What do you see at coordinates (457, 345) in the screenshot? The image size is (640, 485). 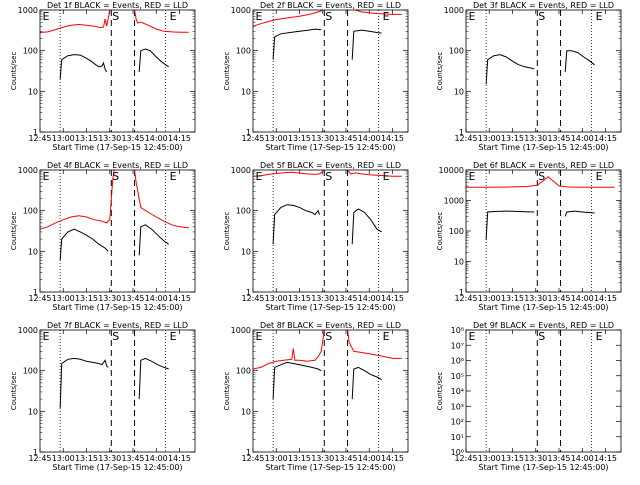 I see `y-tick-label: 10⁷` at bounding box center [457, 345].